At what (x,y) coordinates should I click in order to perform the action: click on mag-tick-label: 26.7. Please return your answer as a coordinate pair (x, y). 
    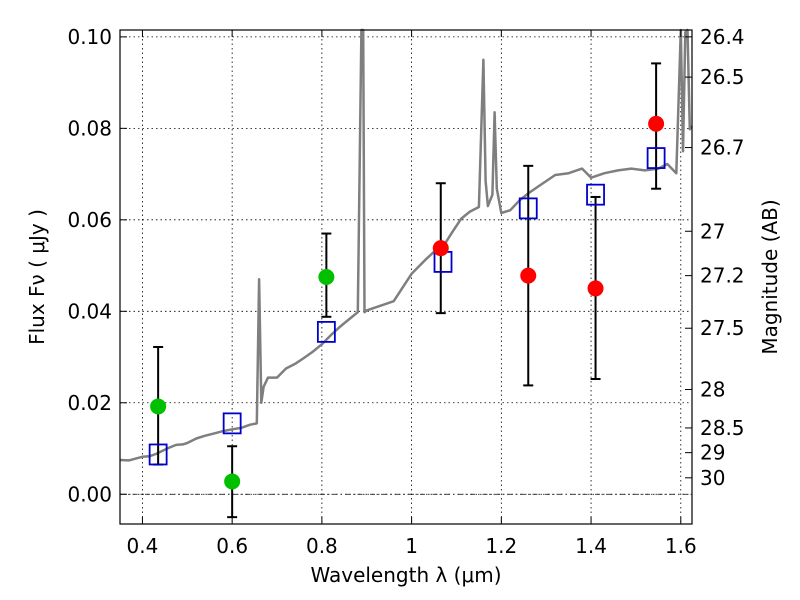
    Looking at the image, I should click on (722, 148).